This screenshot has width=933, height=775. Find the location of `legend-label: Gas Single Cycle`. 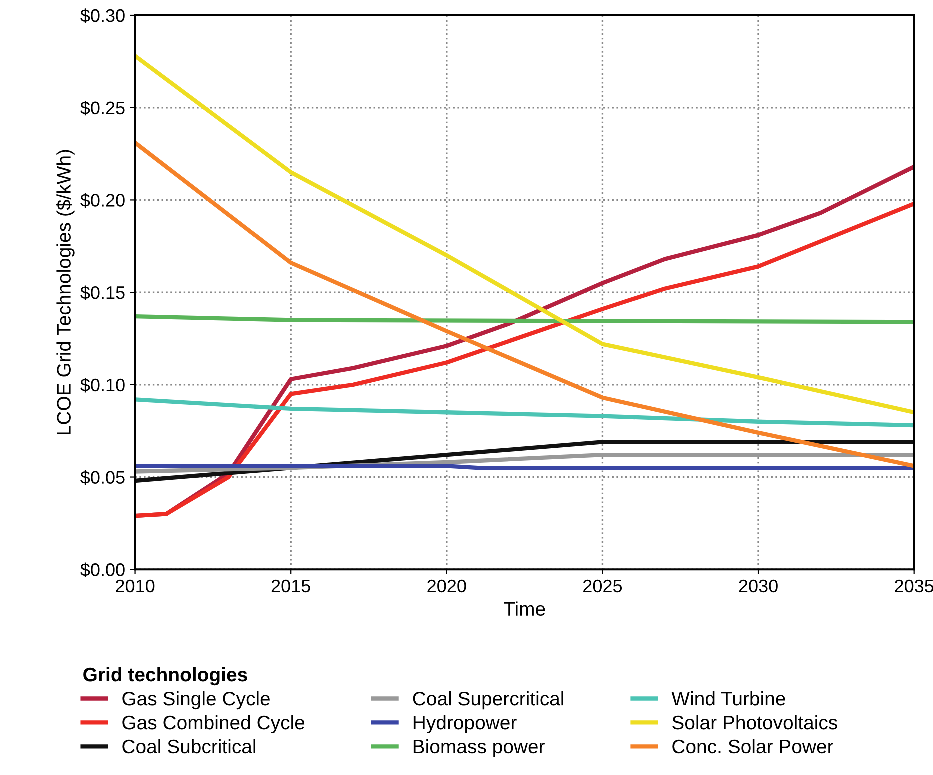

legend-label: Gas Single Cycle is located at coordinates (196, 700).